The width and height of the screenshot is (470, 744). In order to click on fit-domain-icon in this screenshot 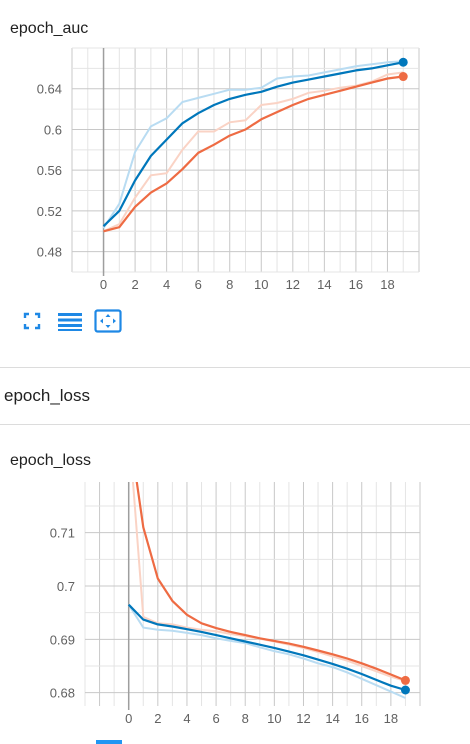, I will do `click(108, 321)`.